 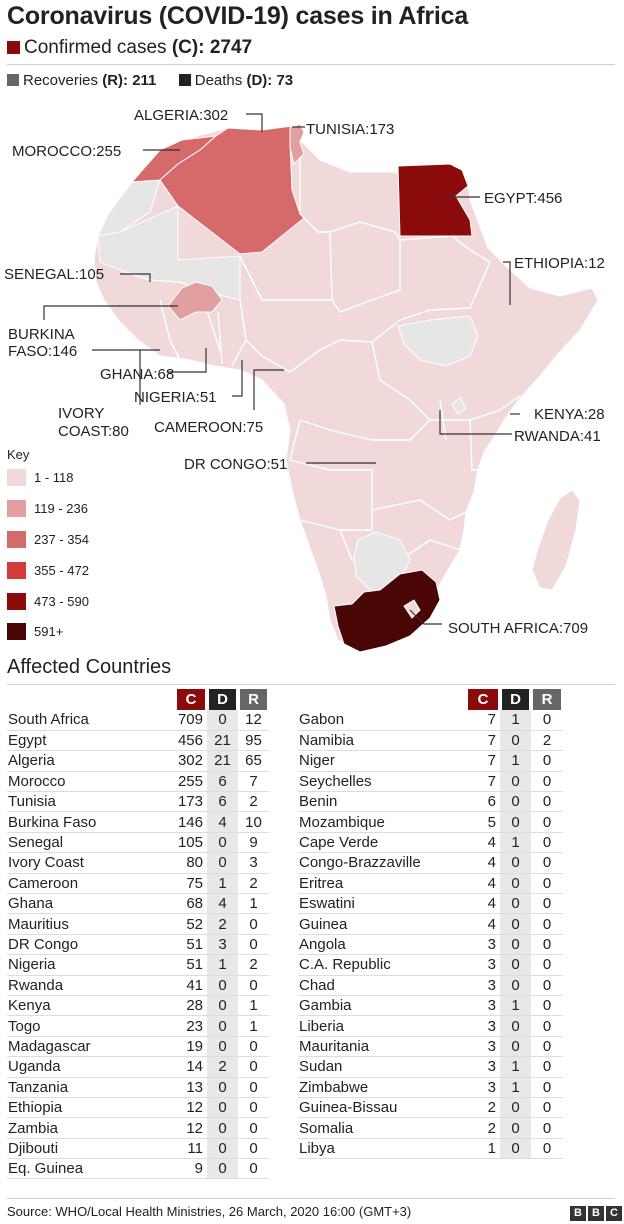 I want to click on table-row: Somalia 2 0 0, so click(x=430, y=1128).